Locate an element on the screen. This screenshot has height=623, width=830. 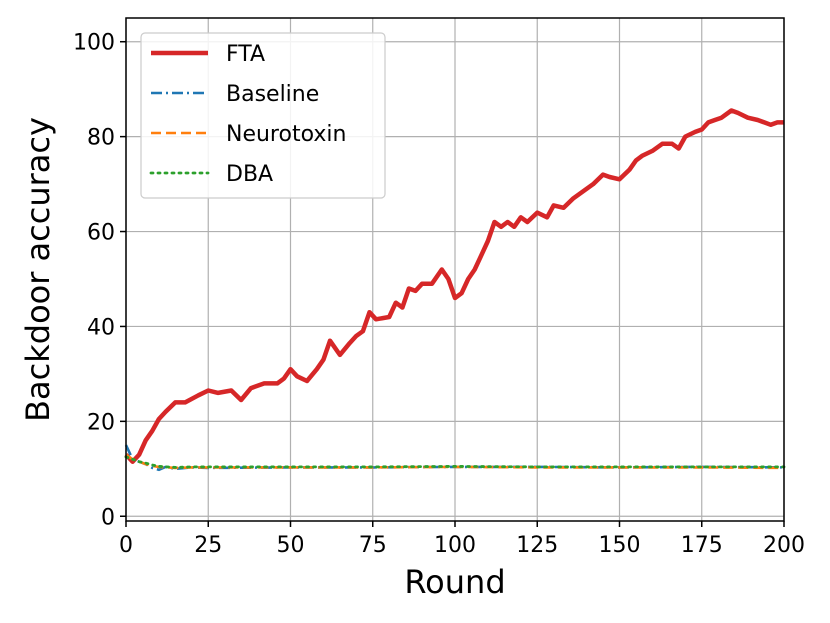
y-tick-label: 0 is located at coordinates (108, 517).